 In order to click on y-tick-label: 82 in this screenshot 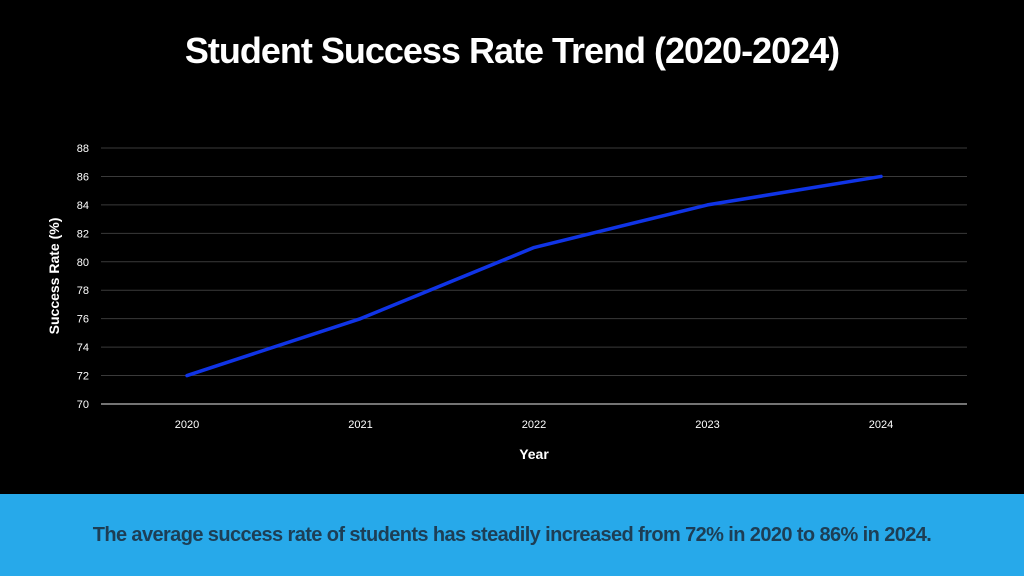, I will do `click(83, 234)`.